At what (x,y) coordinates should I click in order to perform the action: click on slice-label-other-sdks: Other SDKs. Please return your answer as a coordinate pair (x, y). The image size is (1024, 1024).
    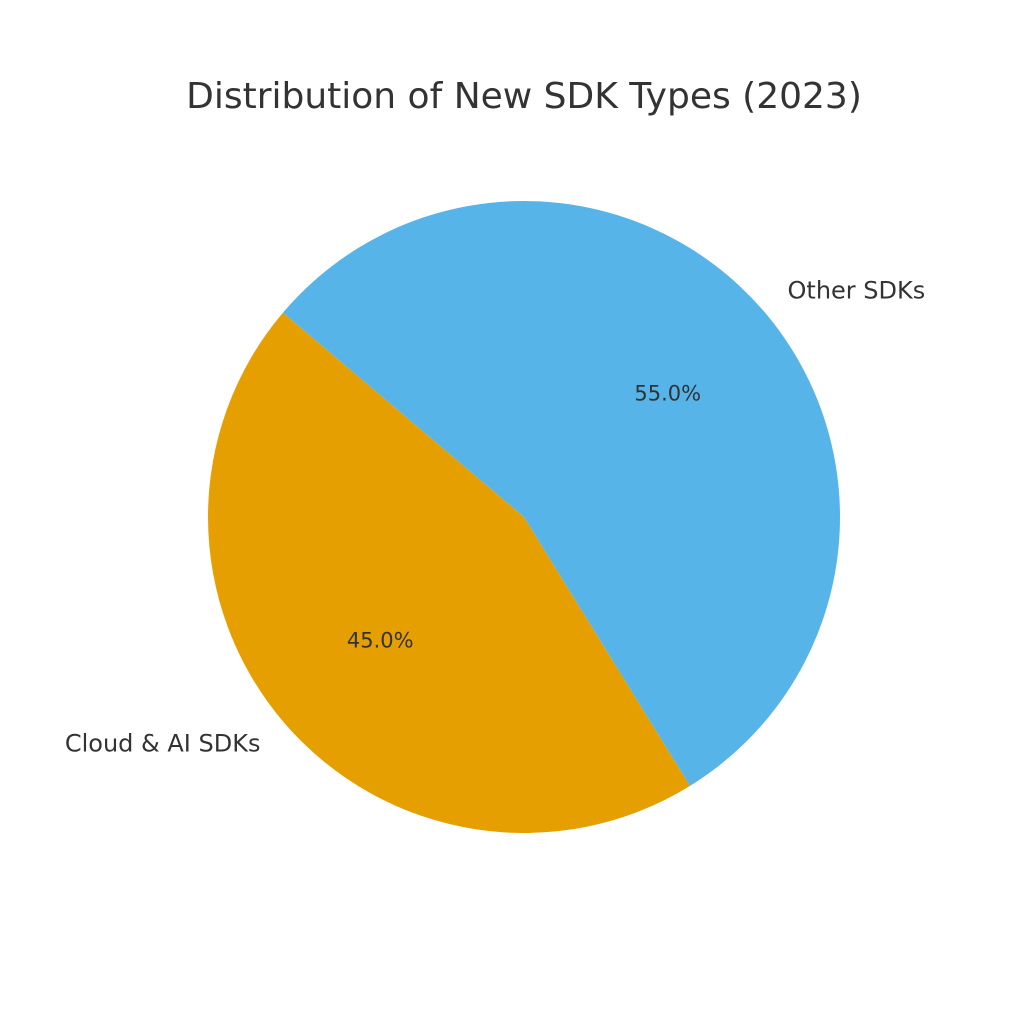
    Looking at the image, I should click on (857, 290).